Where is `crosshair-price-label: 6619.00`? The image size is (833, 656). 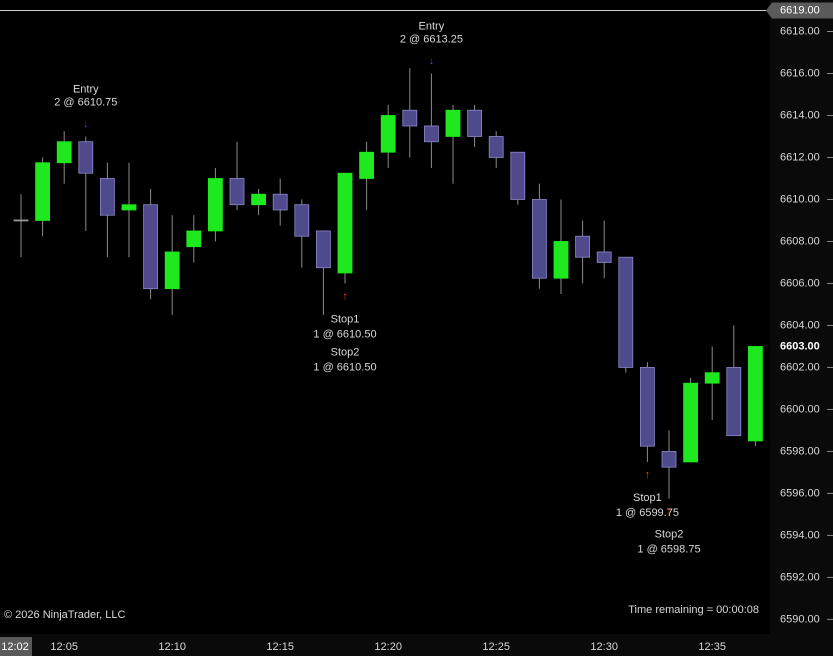 crosshair-price-label: 6619.00 is located at coordinates (800, 10).